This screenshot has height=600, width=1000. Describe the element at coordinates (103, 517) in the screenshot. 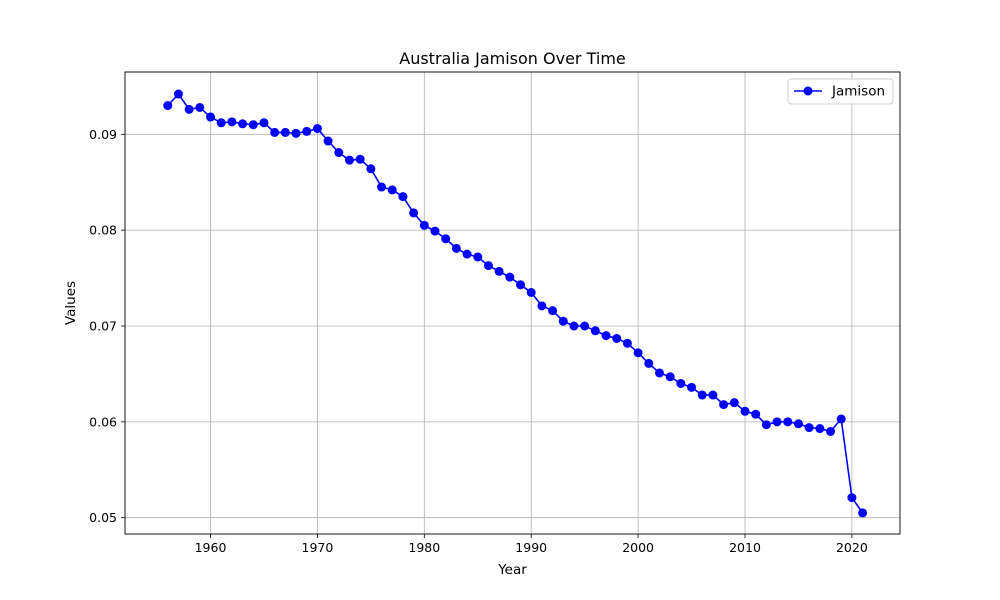

I see `y-tick-label: 0.05` at that location.